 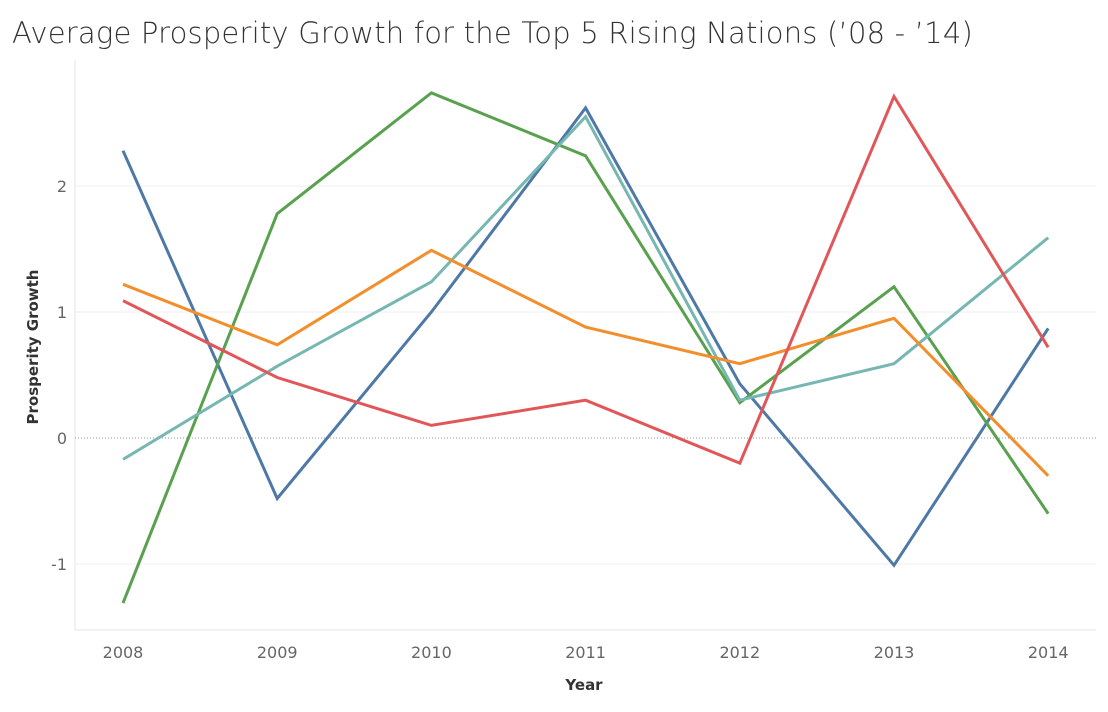 What do you see at coordinates (62, 186) in the screenshot?
I see `y-tick-label: 2` at bounding box center [62, 186].